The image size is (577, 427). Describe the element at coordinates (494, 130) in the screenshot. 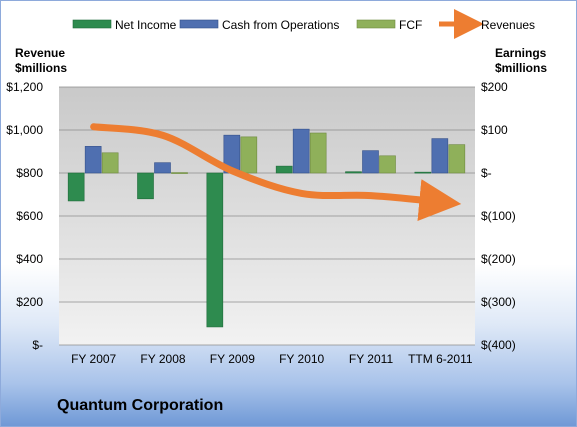

I see `right-tick-label: $100` at that location.